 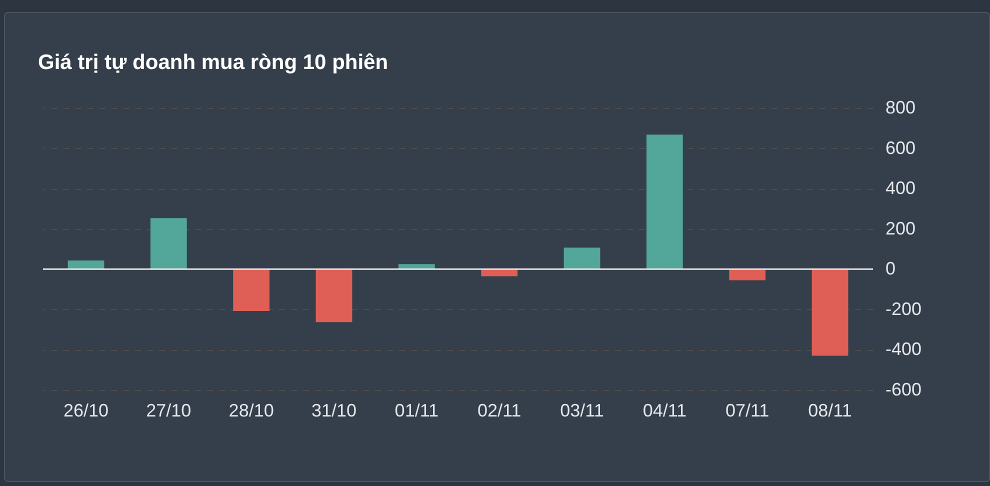 I want to click on x-tick-label: 27/10, so click(x=169, y=410).